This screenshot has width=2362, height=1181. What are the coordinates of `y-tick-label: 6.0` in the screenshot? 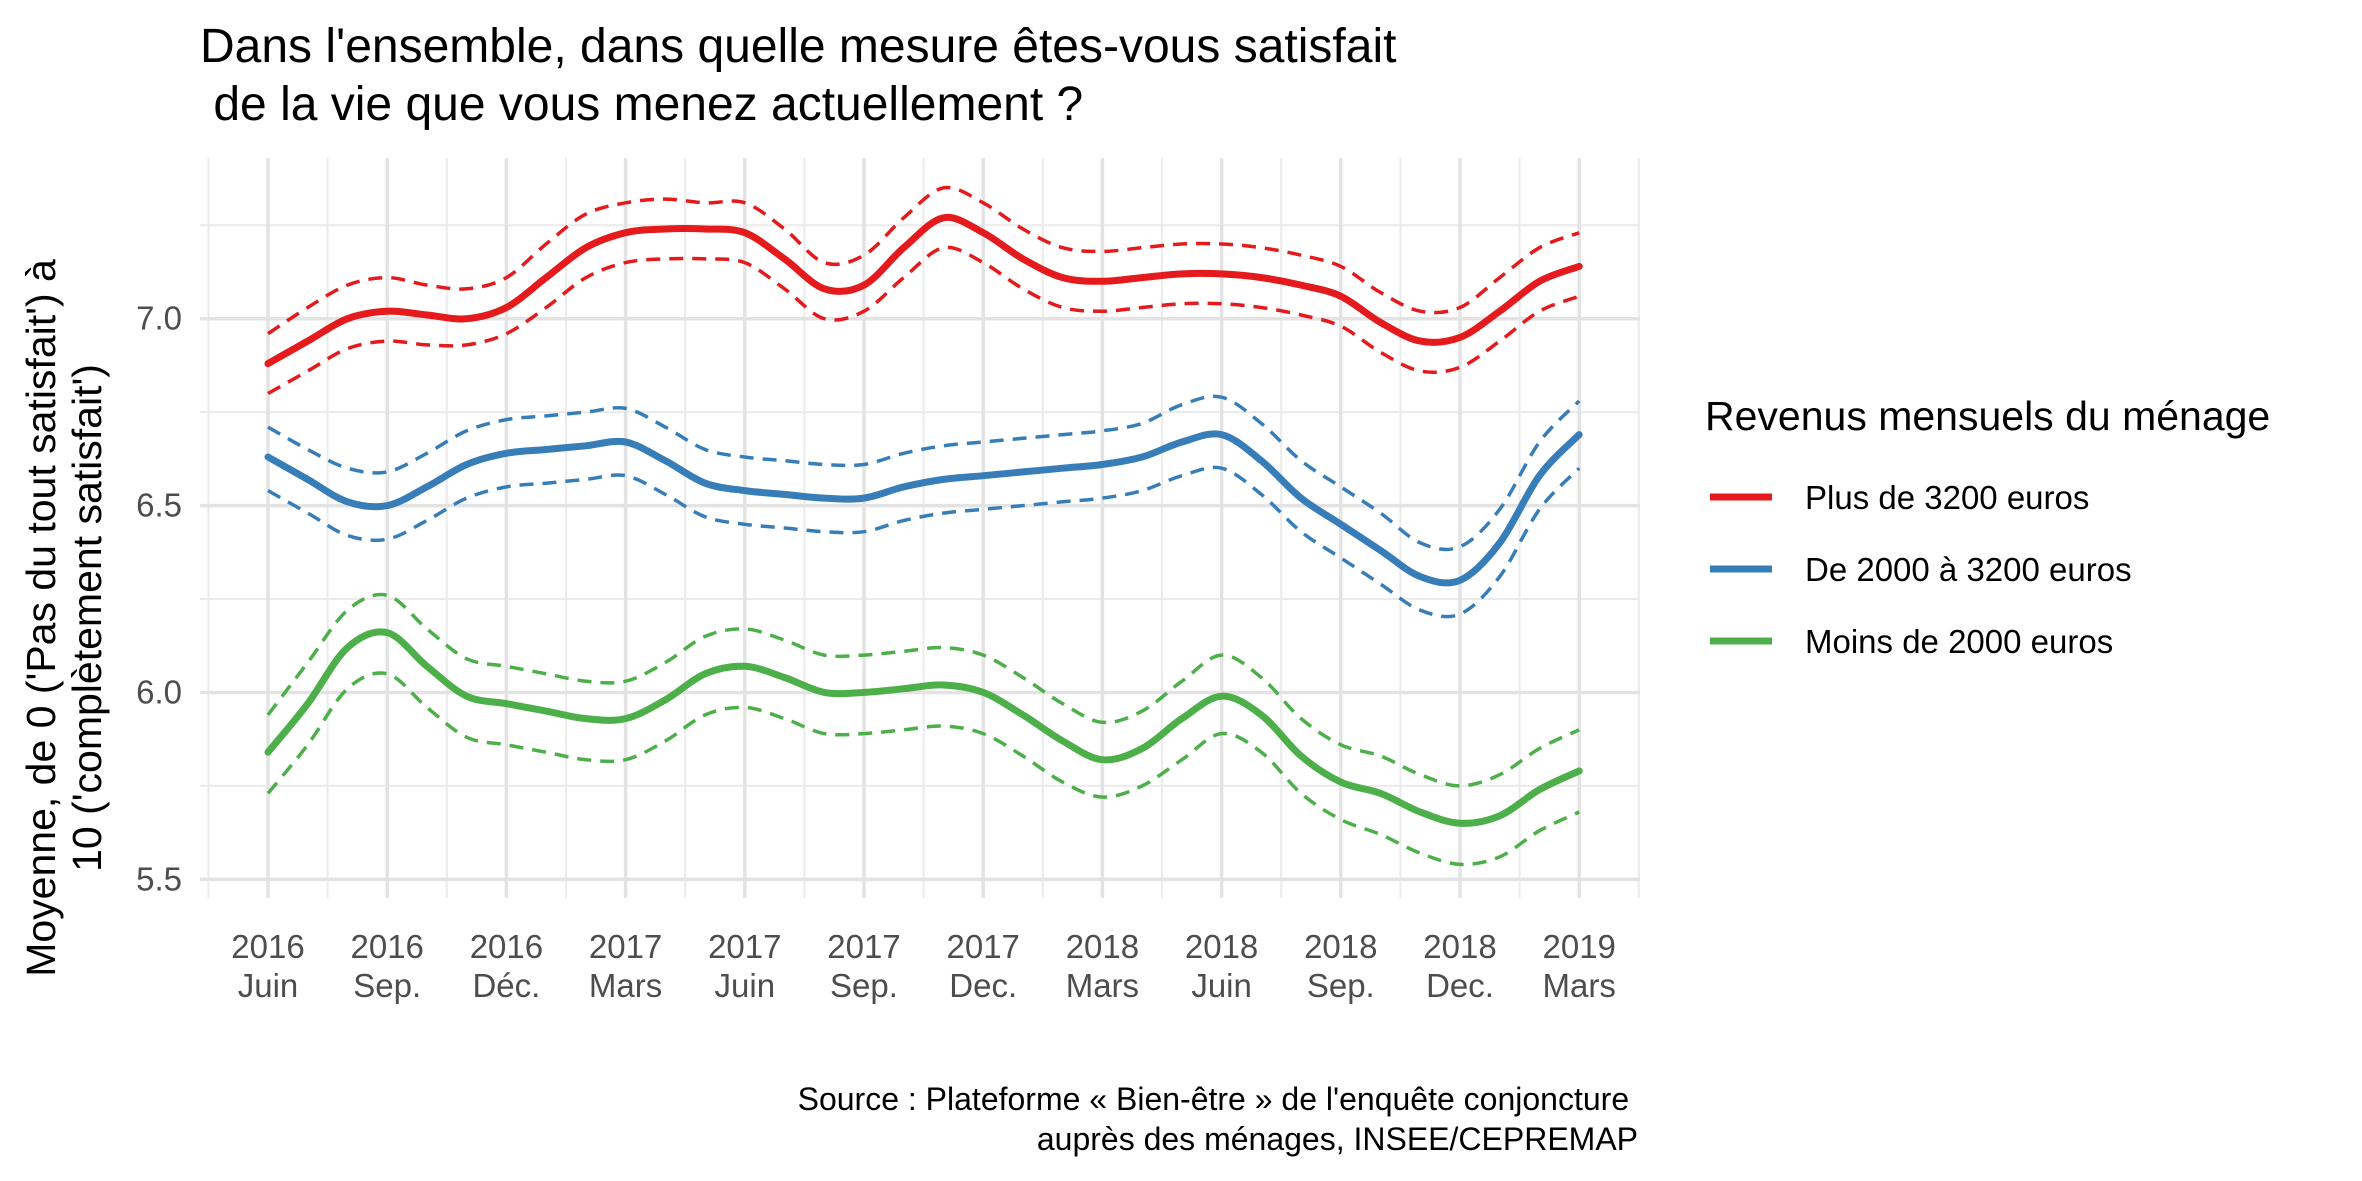 It's located at (159, 691).